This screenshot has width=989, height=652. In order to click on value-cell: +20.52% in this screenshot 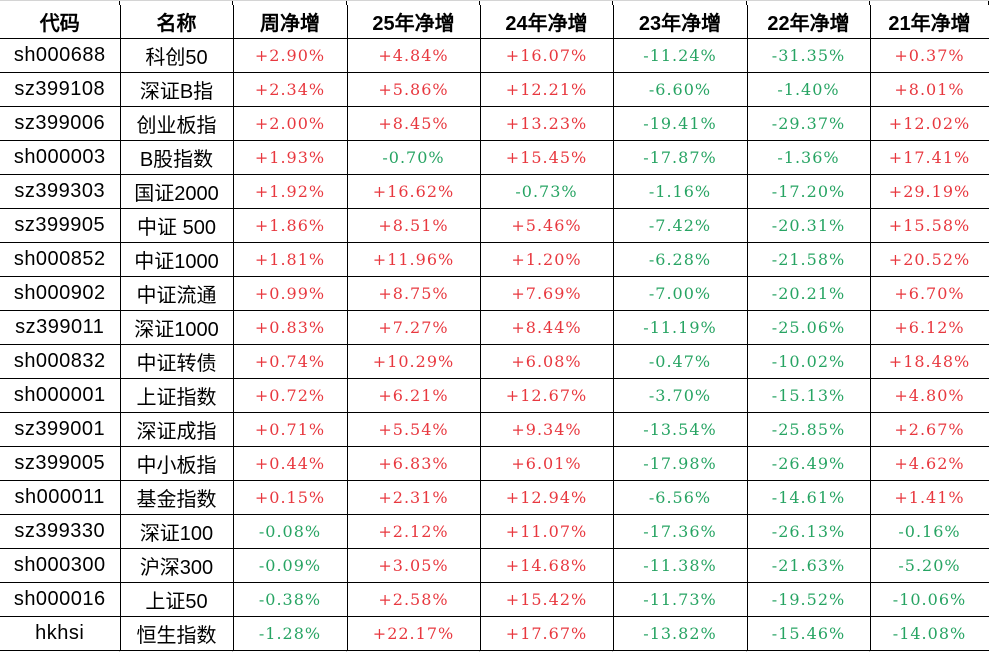, I will do `click(929, 259)`.